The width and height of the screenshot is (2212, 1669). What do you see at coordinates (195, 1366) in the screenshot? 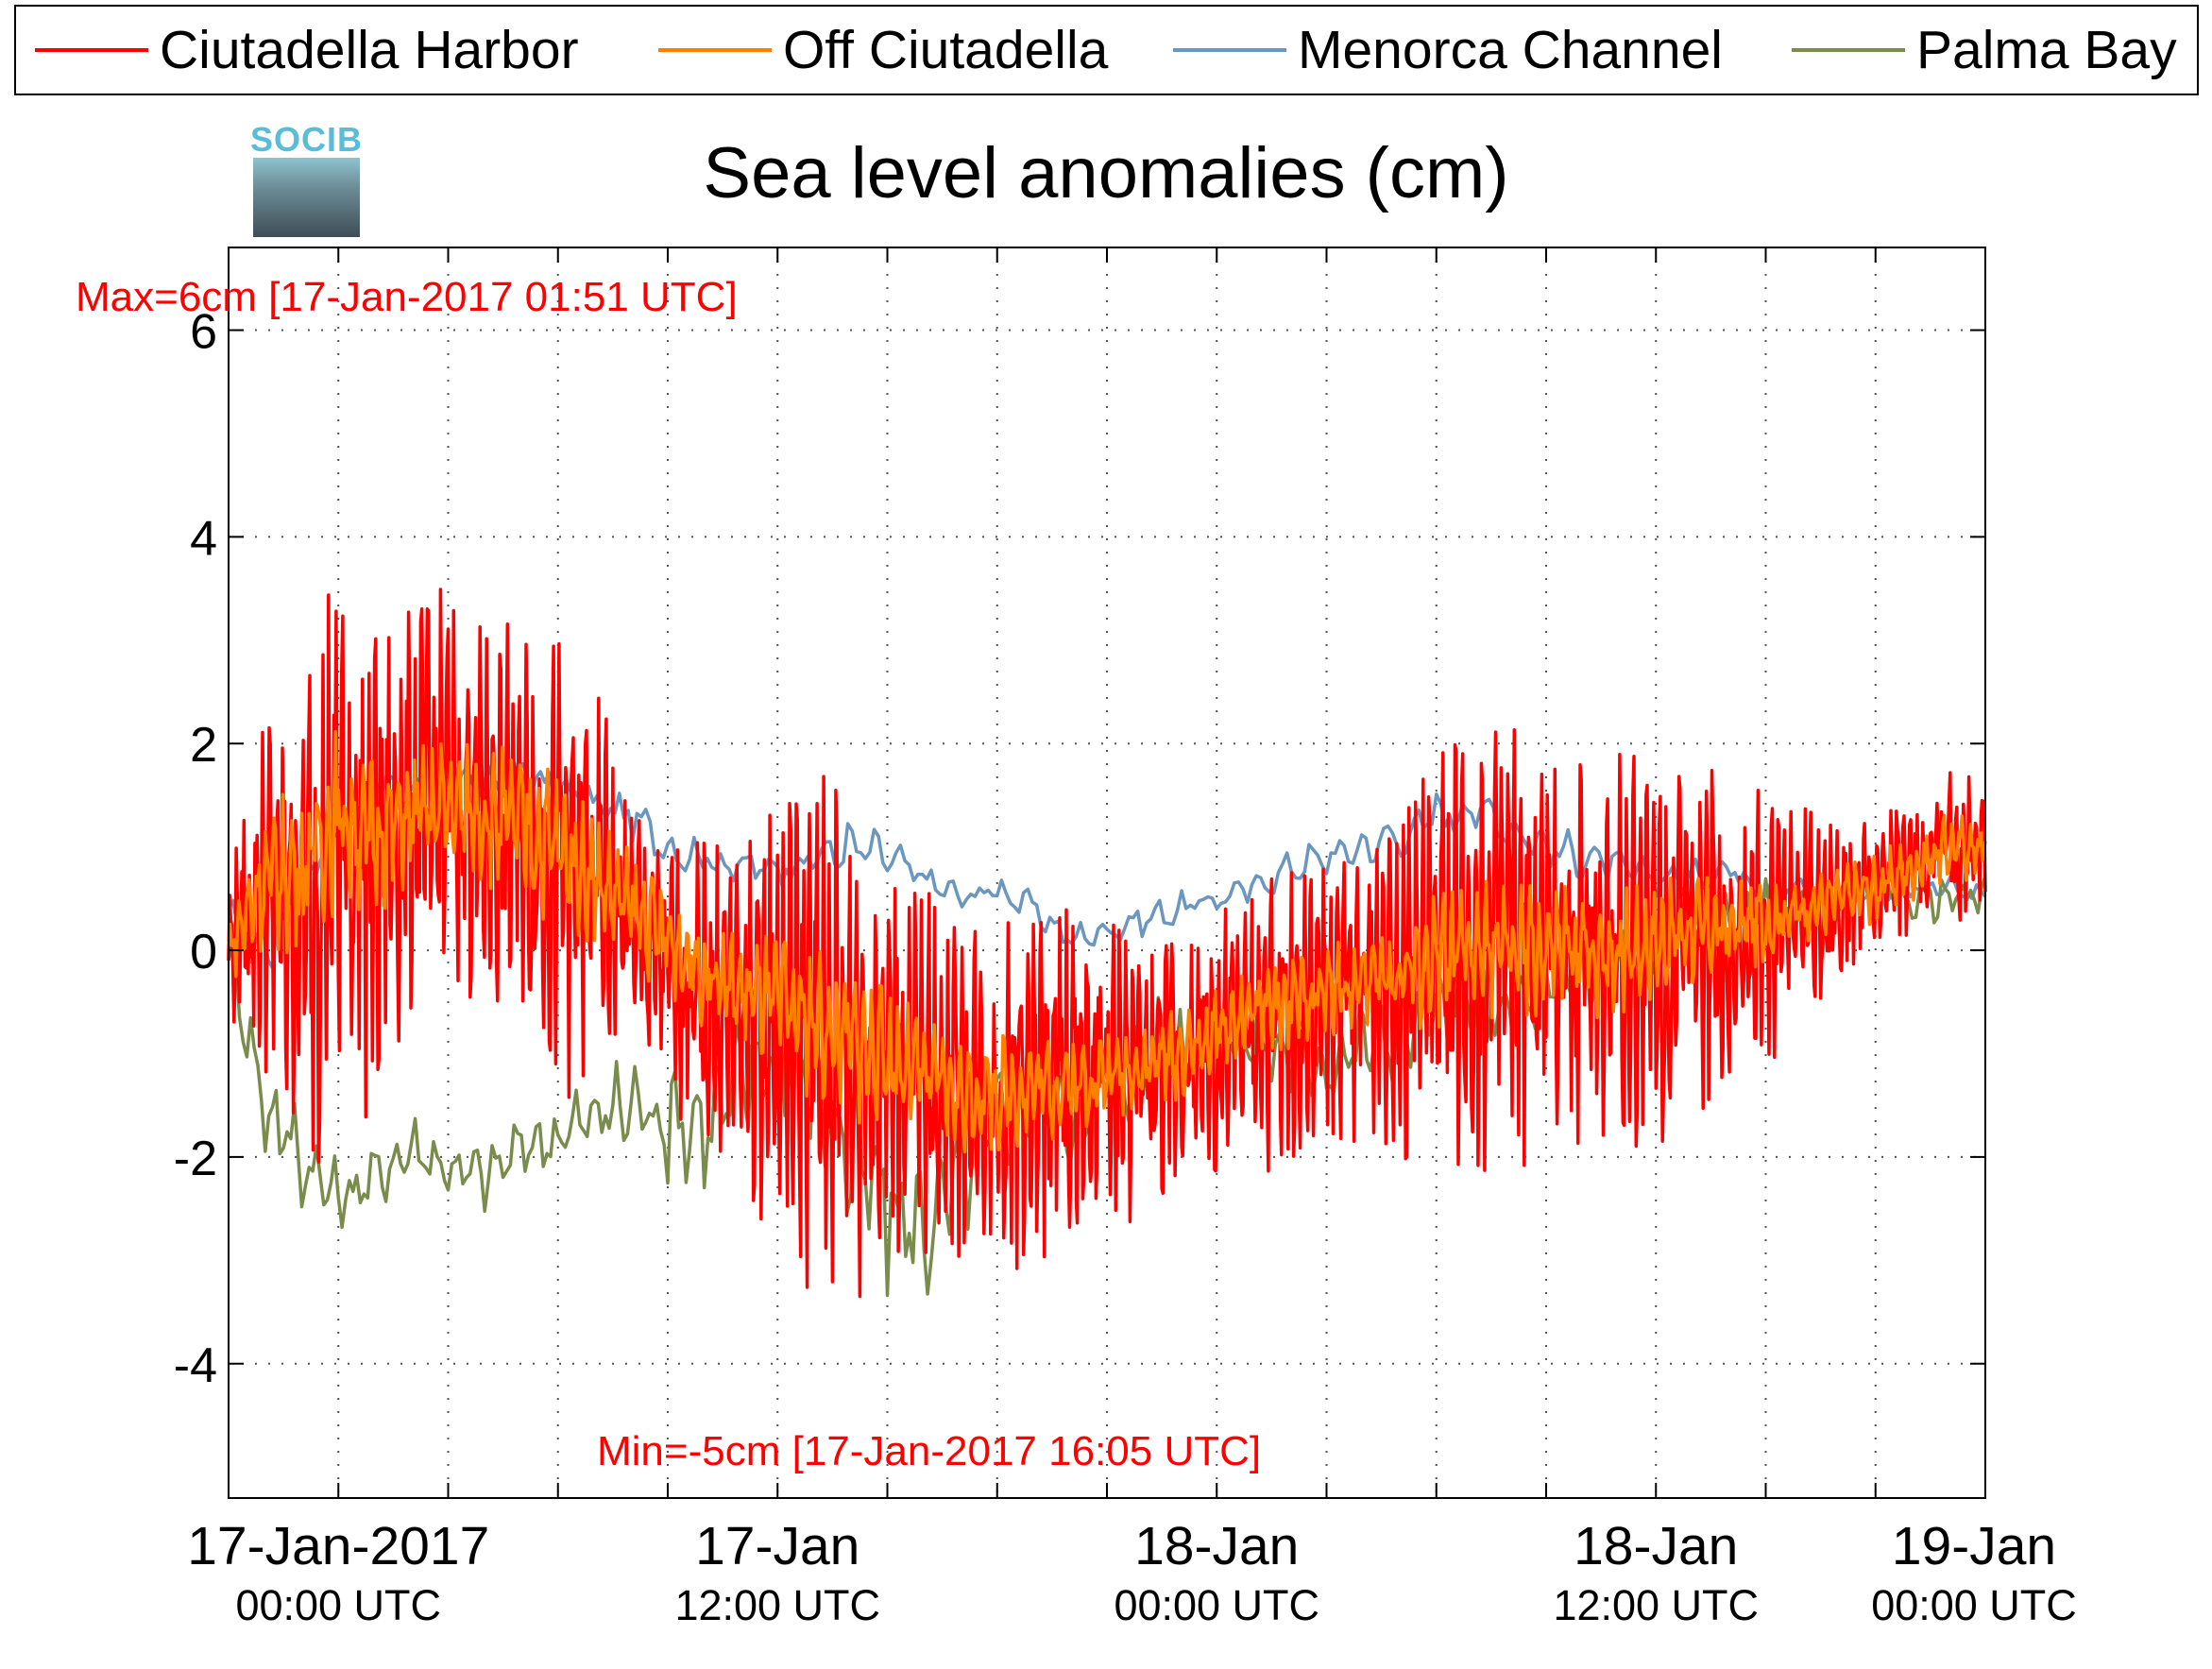
I see `y-tick-label: -4` at bounding box center [195, 1366].